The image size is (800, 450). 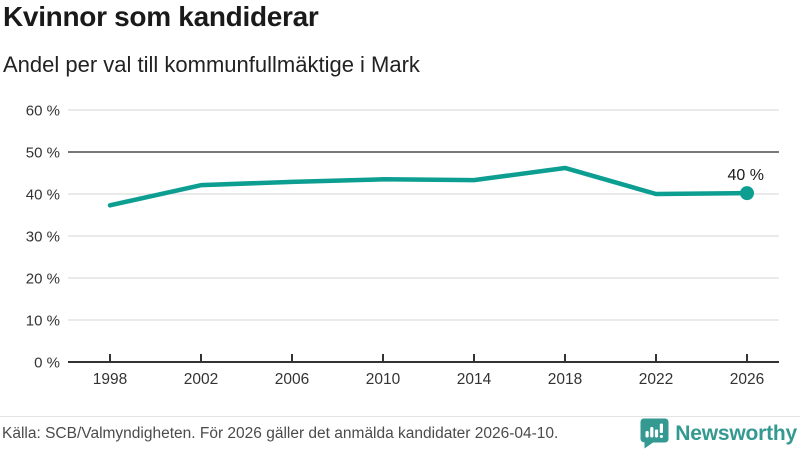 What do you see at coordinates (747, 193) in the screenshot?
I see `end-point-marker` at bounding box center [747, 193].